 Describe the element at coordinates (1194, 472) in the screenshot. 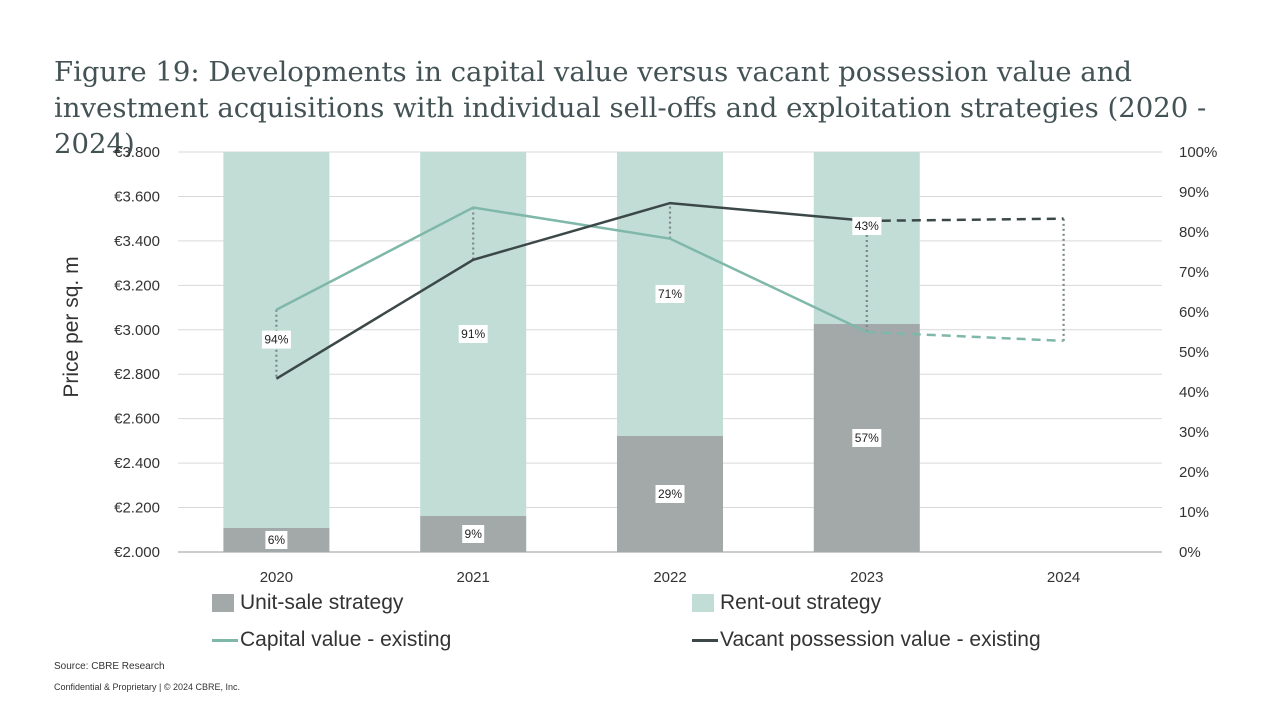

I see `y2-tick-label: 20%` at that location.